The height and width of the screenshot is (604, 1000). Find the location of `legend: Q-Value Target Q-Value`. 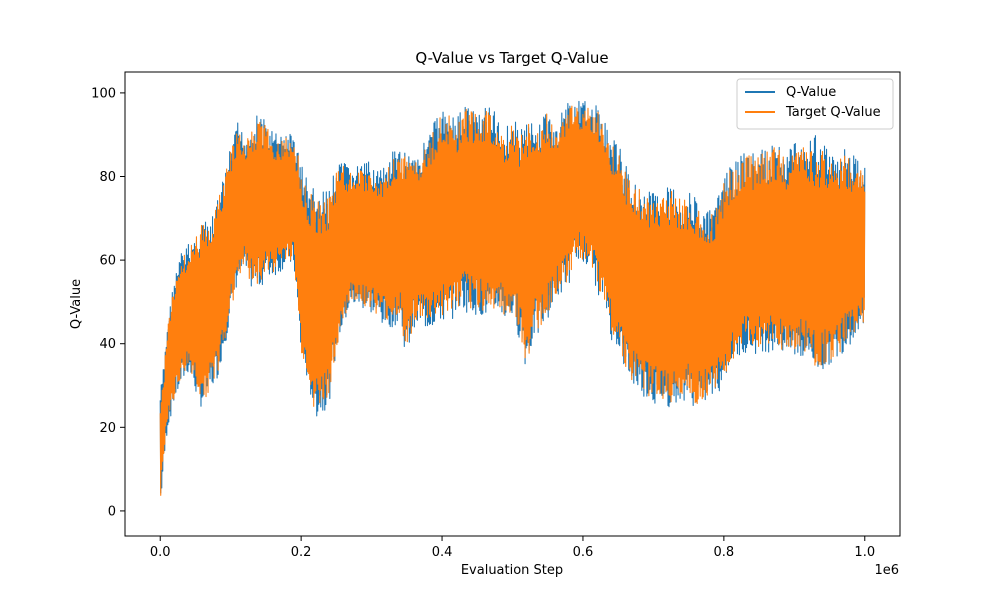

legend: Q-Value Target Q-Value is located at coordinates (815, 104).